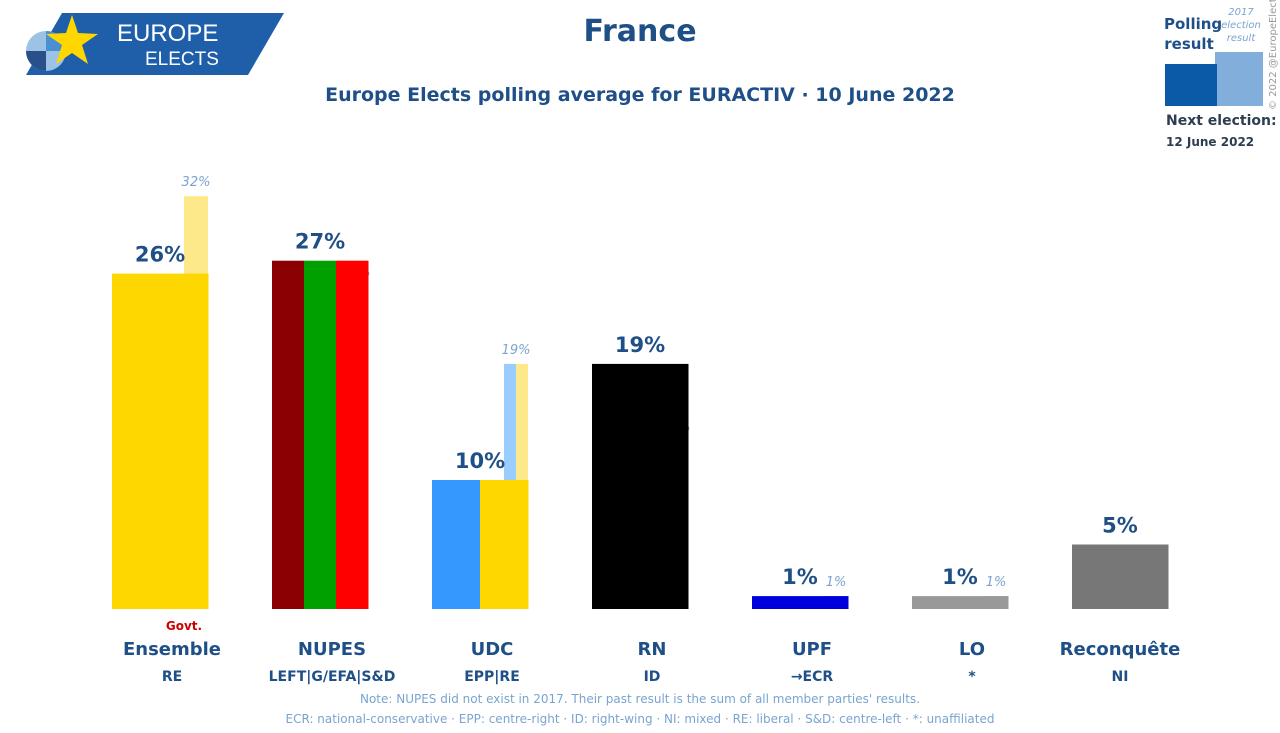 The height and width of the screenshot is (733, 1280). I want to click on party-name-reconqu-te: Reconquête, so click(1120, 649).